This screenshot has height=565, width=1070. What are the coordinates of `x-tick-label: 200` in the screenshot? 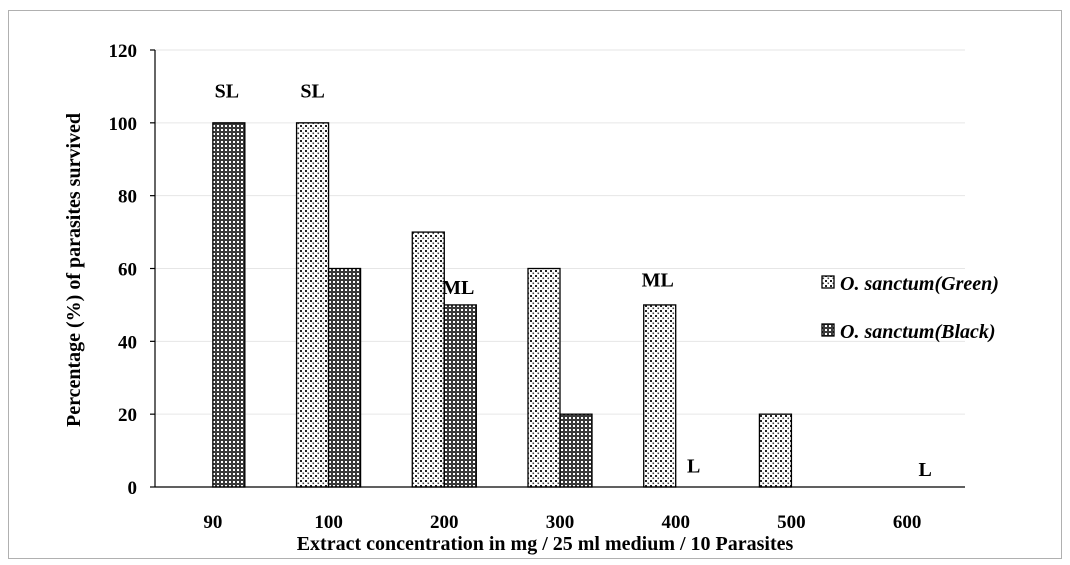 It's located at (444, 522).